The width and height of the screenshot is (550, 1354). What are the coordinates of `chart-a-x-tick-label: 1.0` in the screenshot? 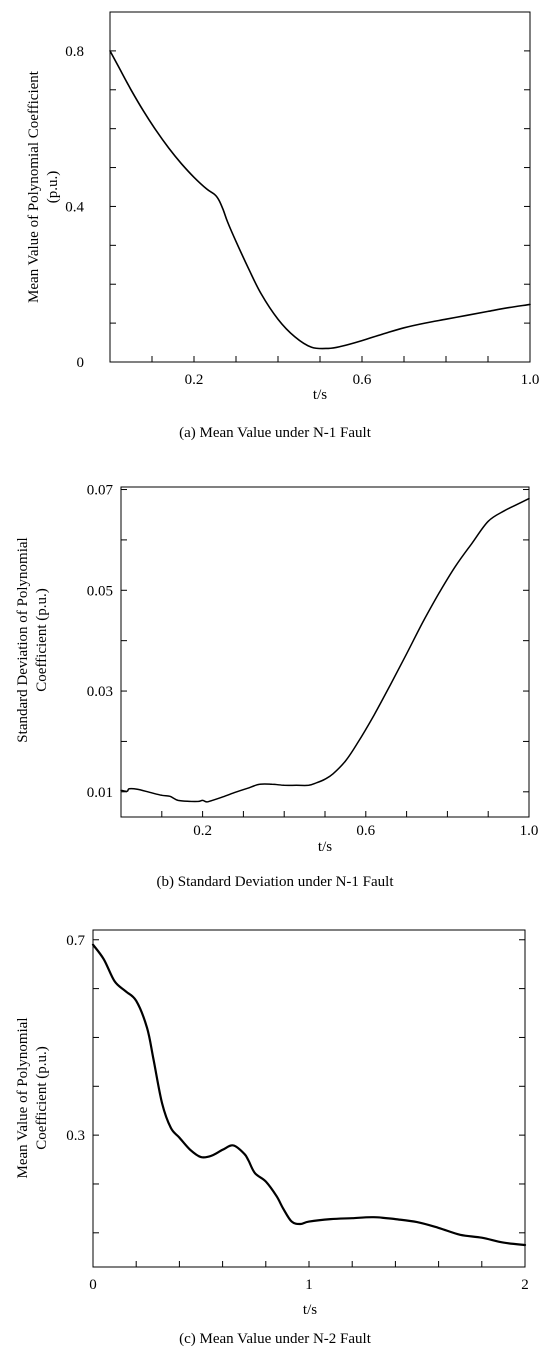 It's located at (530, 380).